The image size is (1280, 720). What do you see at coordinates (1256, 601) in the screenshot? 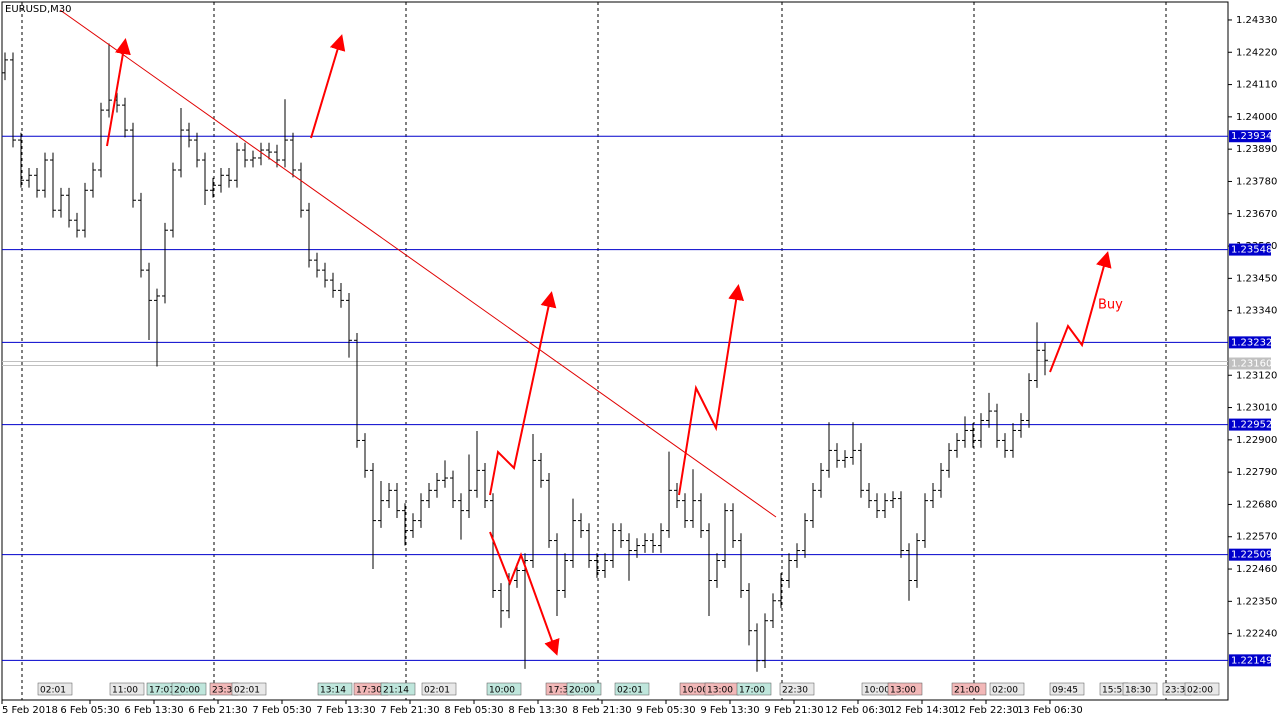
I see `y-tick-label: 1.22350` at bounding box center [1256, 601].